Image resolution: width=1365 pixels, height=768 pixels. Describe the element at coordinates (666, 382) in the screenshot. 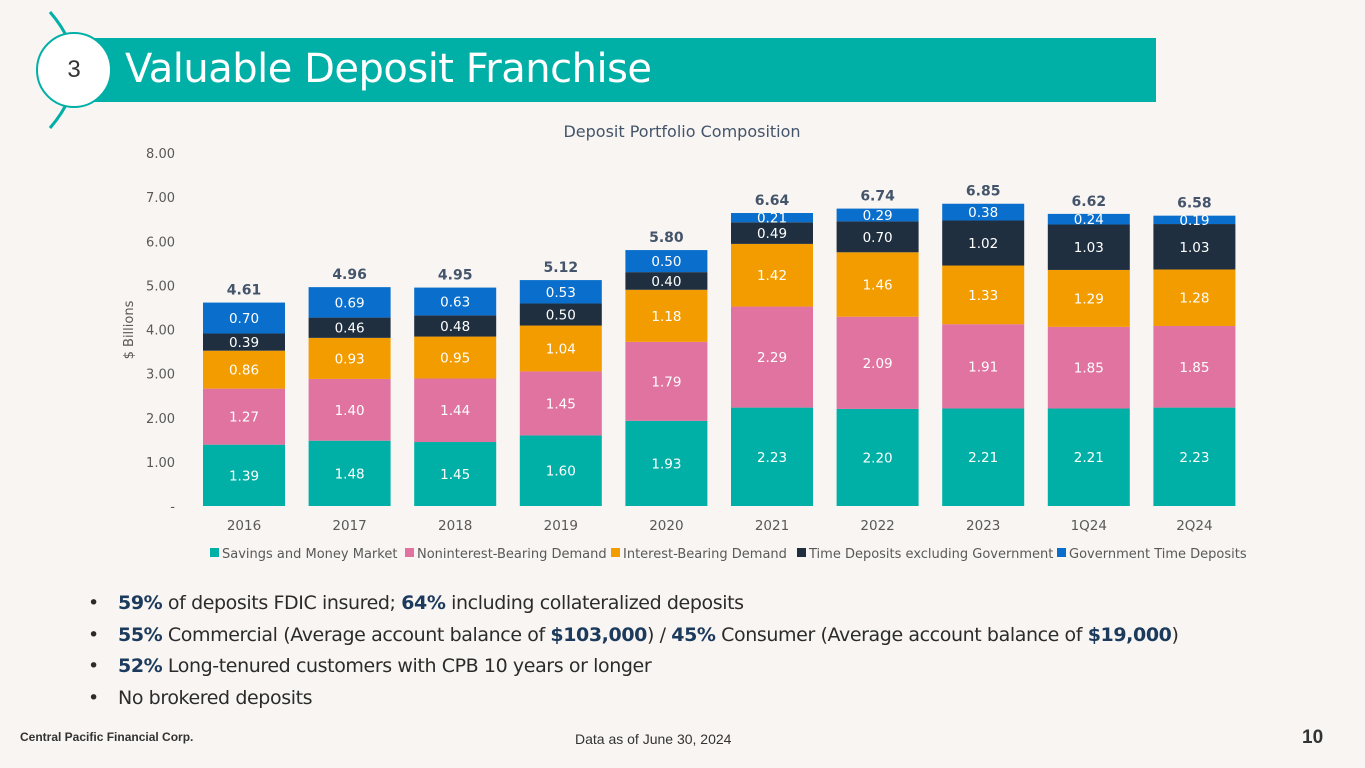

I see `data-label: 1.79` at that location.